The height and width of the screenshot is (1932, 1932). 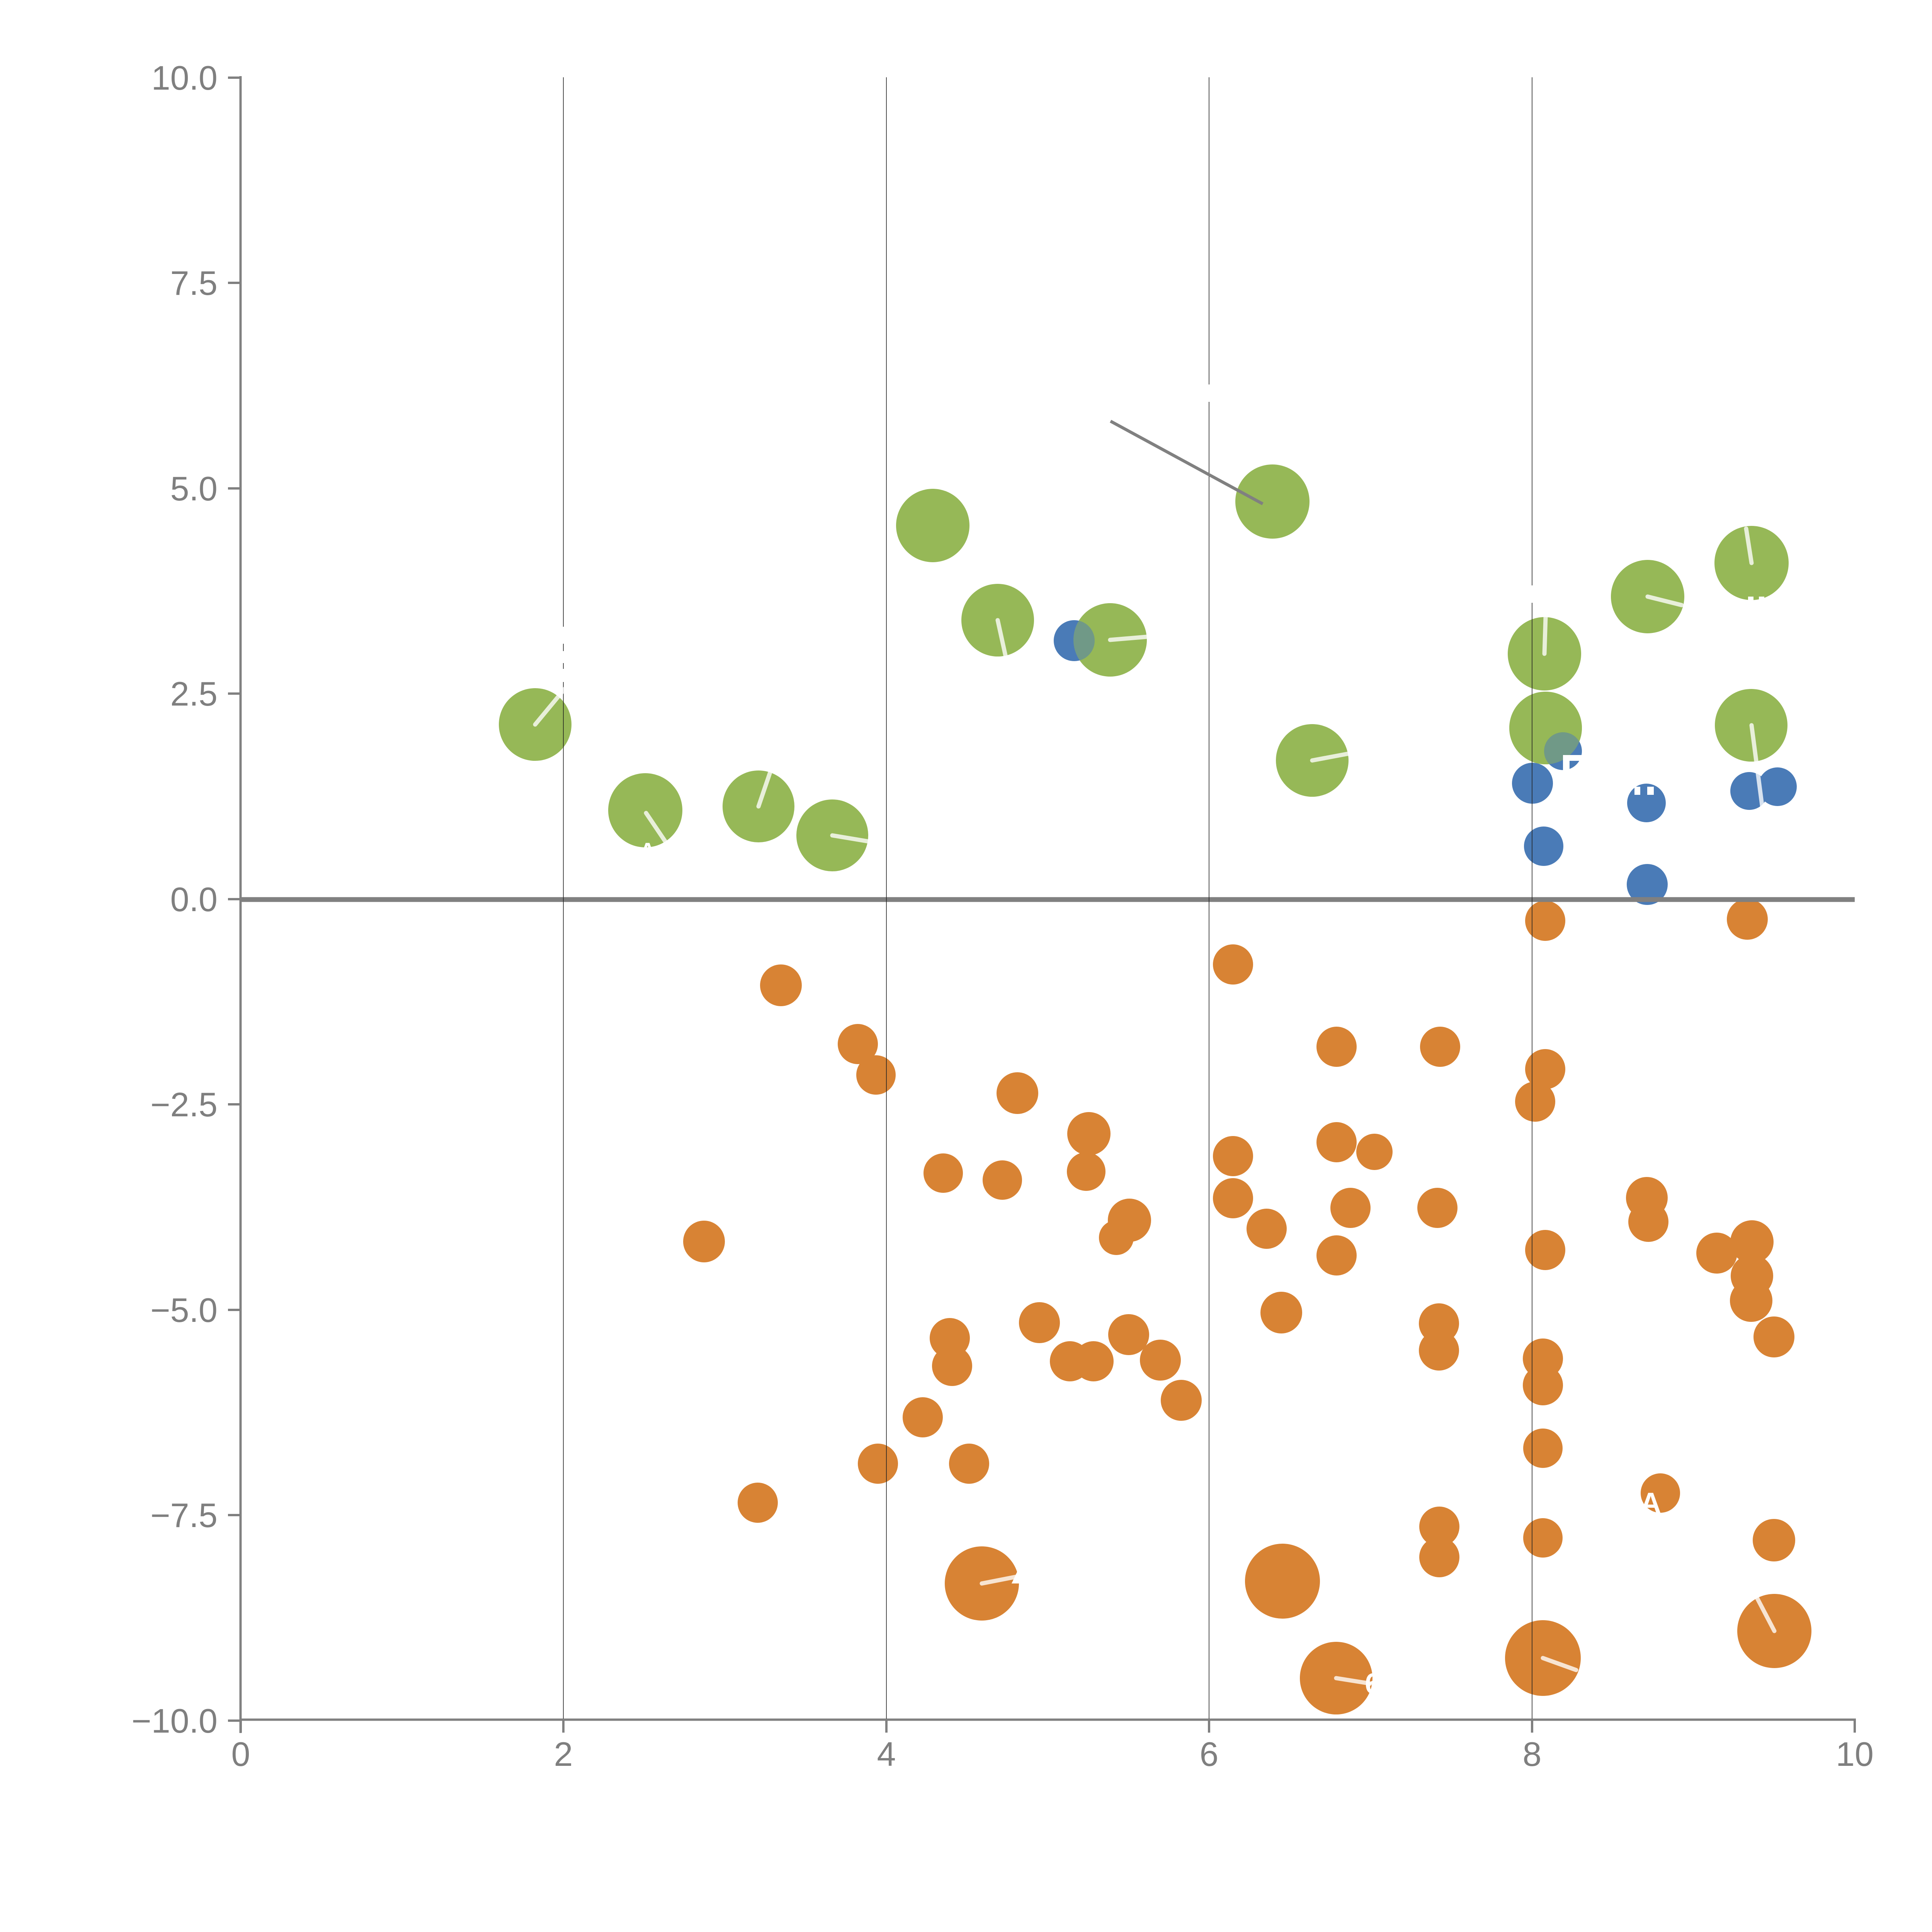 What do you see at coordinates (194, 899) in the screenshot?
I see `svg-text: 0.0` at bounding box center [194, 899].